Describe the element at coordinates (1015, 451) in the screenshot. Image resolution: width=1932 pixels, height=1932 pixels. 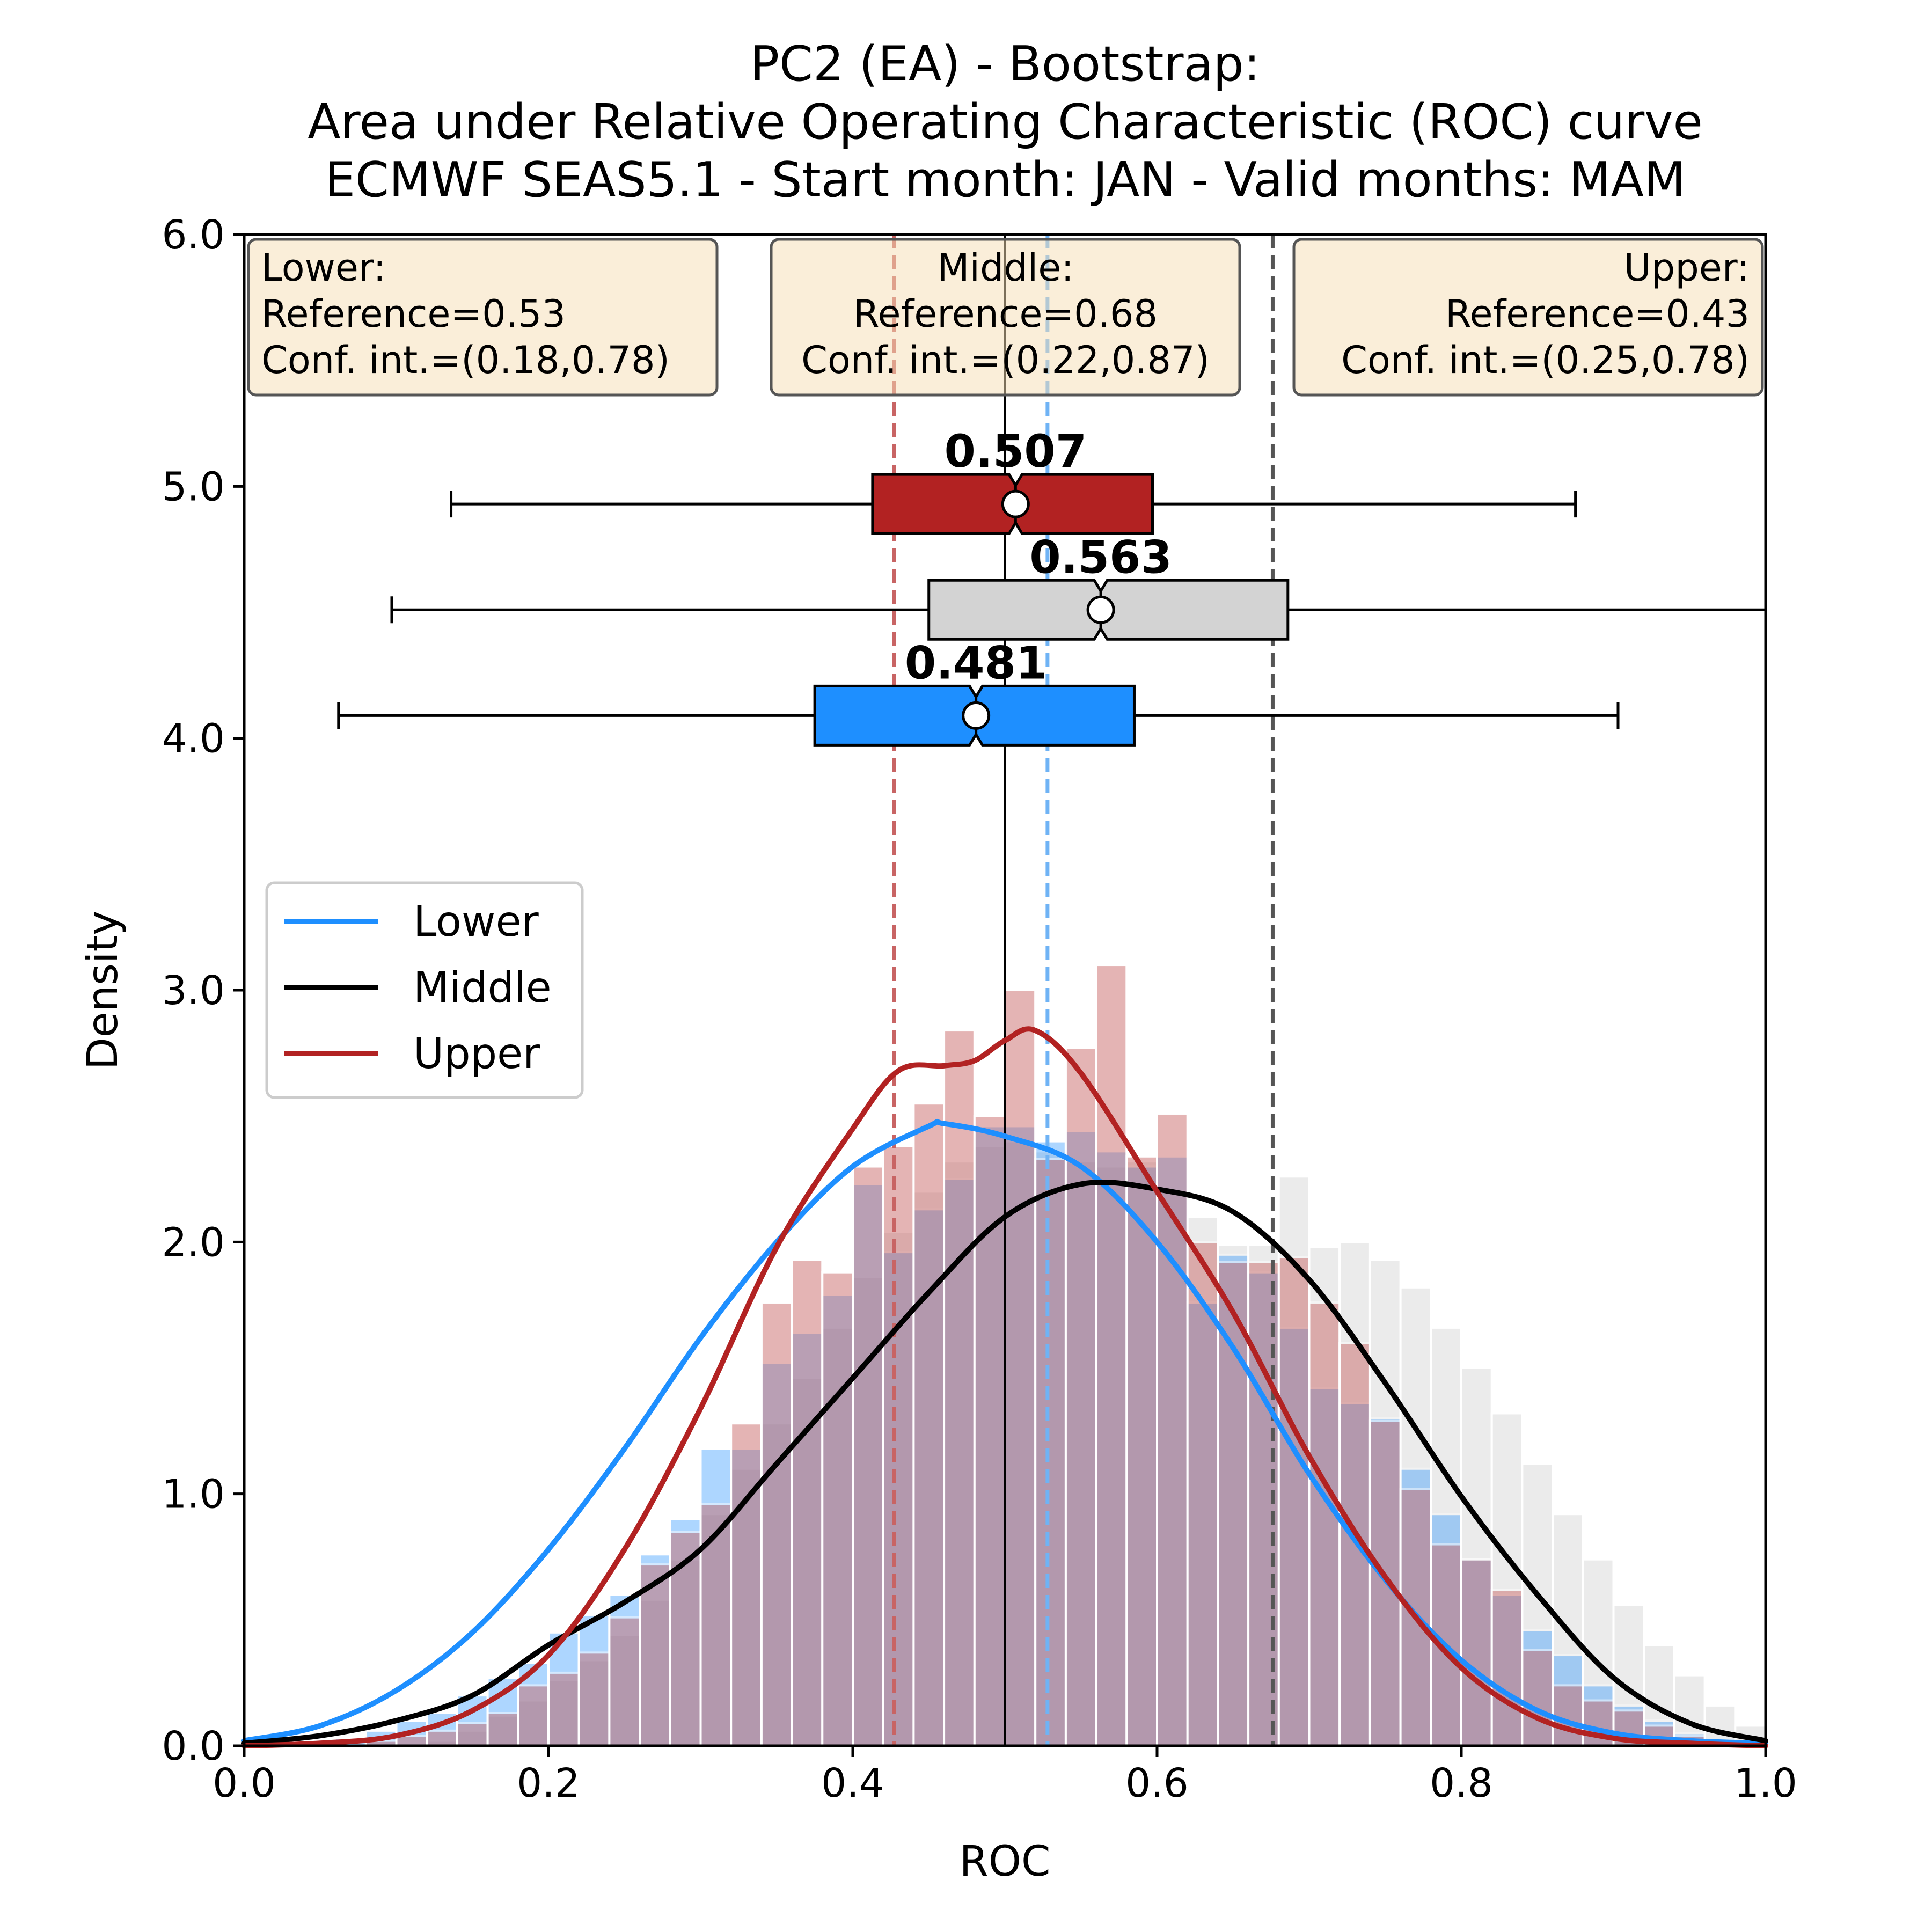
I see `median-value-label: 0.507` at that location.